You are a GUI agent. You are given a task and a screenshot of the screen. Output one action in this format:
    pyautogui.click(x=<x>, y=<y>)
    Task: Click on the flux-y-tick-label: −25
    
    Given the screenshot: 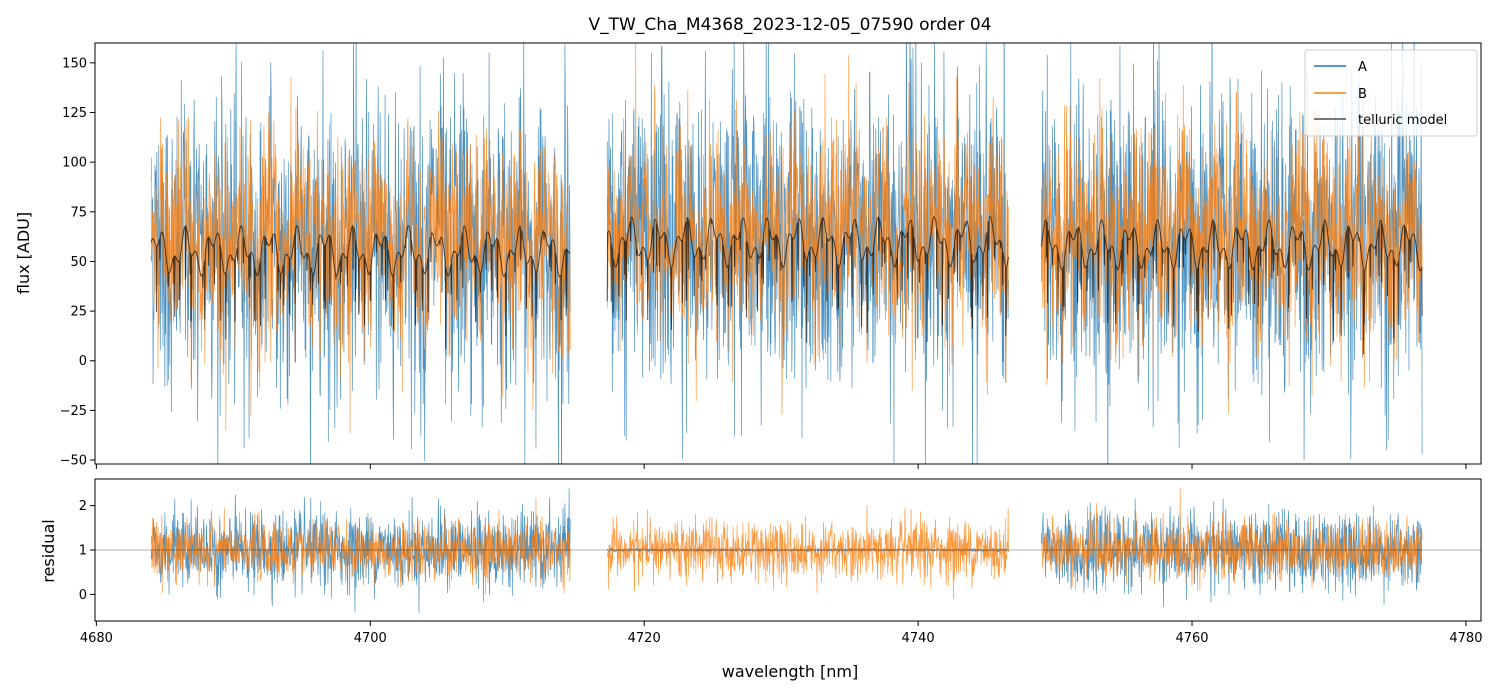 What is the action you would take?
    pyautogui.click(x=73, y=411)
    